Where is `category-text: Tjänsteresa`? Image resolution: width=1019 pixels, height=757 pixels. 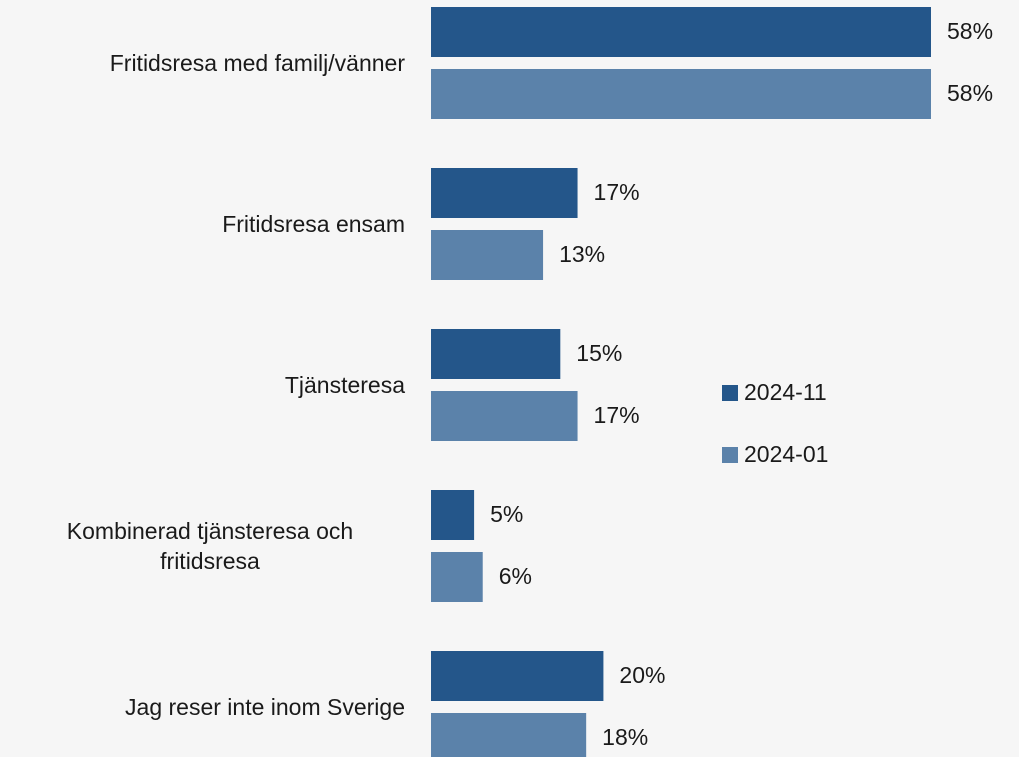
category-text: Tjänsteresa is located at coordinates (344, 385).